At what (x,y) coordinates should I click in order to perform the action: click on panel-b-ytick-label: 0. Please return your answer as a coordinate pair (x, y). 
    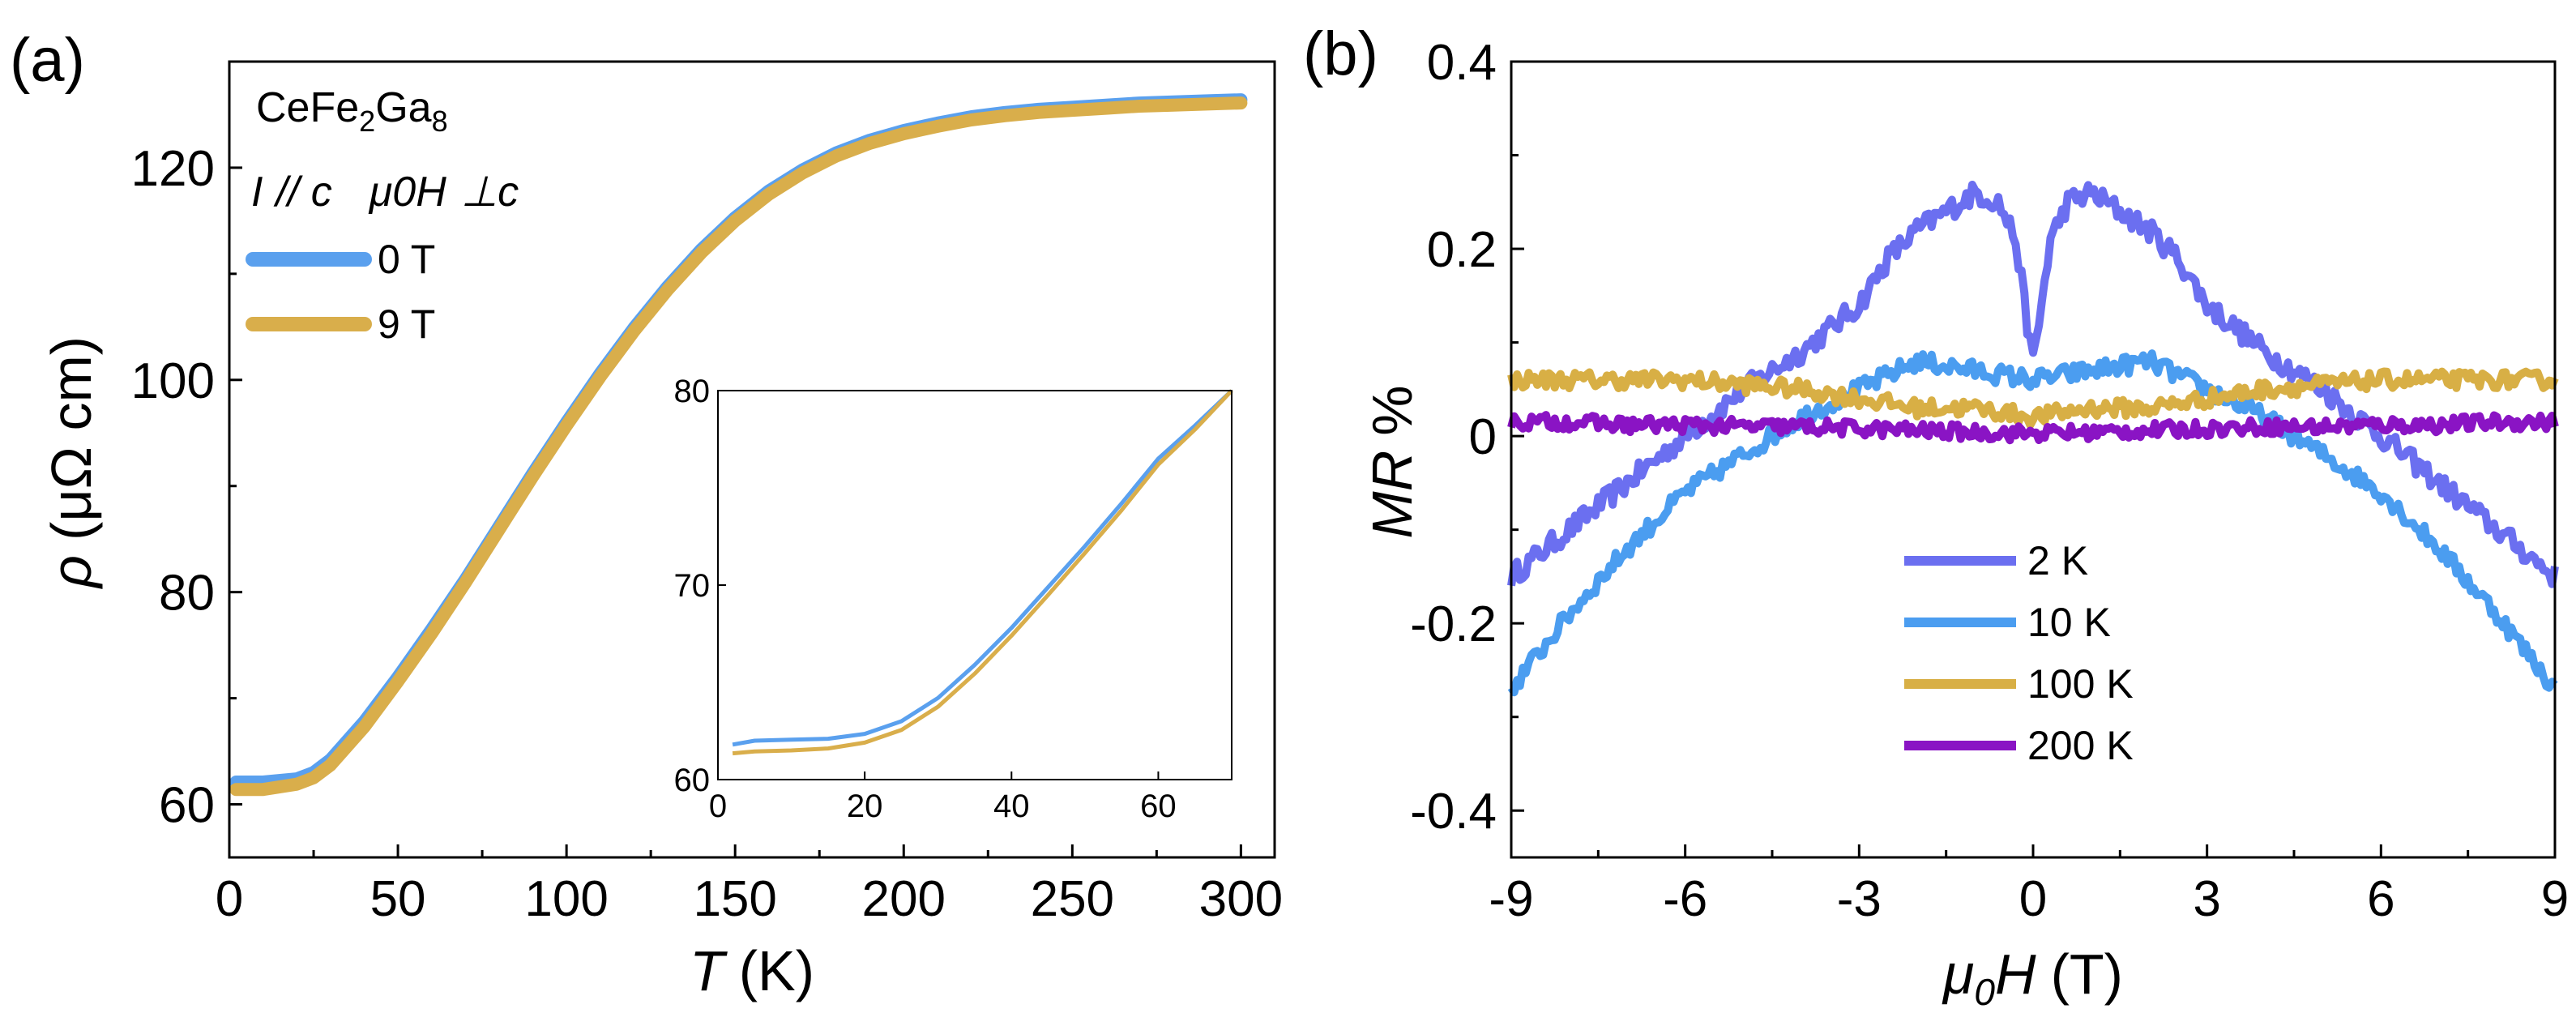
    Looking at the image, I should click on (1483, 437).